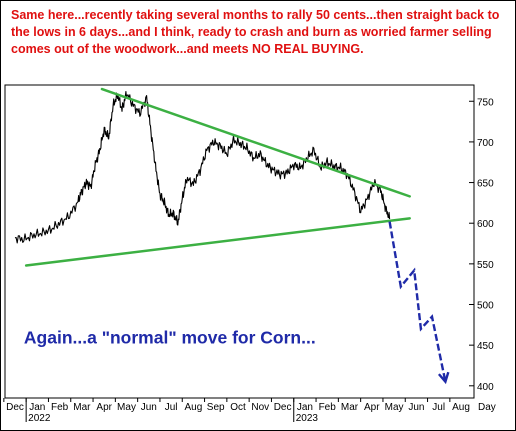 Image resolution: width=516 pixels, height=431 pixels. Describe the element at coordinates (485, 184) in the screenshot. I see `y-tick-label: 650` at that location.